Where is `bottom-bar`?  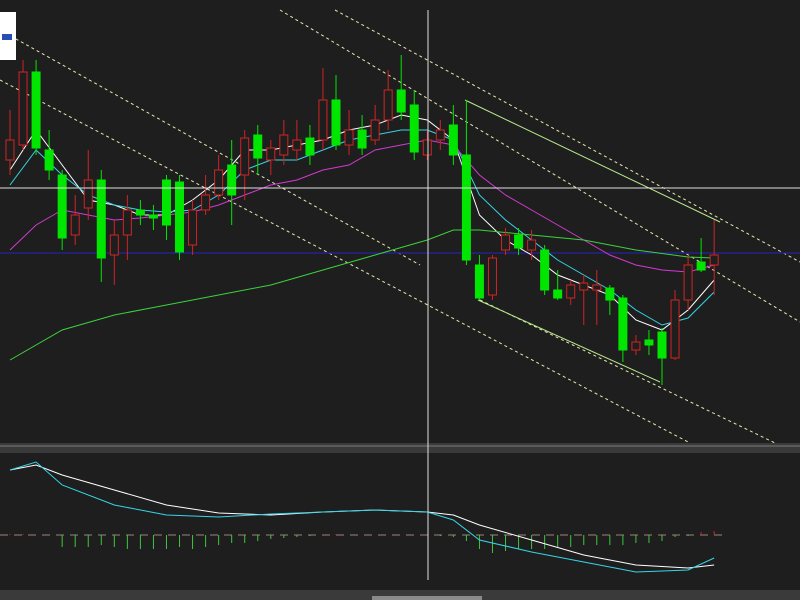 bottom-bar is located at coordinates (400, 595).